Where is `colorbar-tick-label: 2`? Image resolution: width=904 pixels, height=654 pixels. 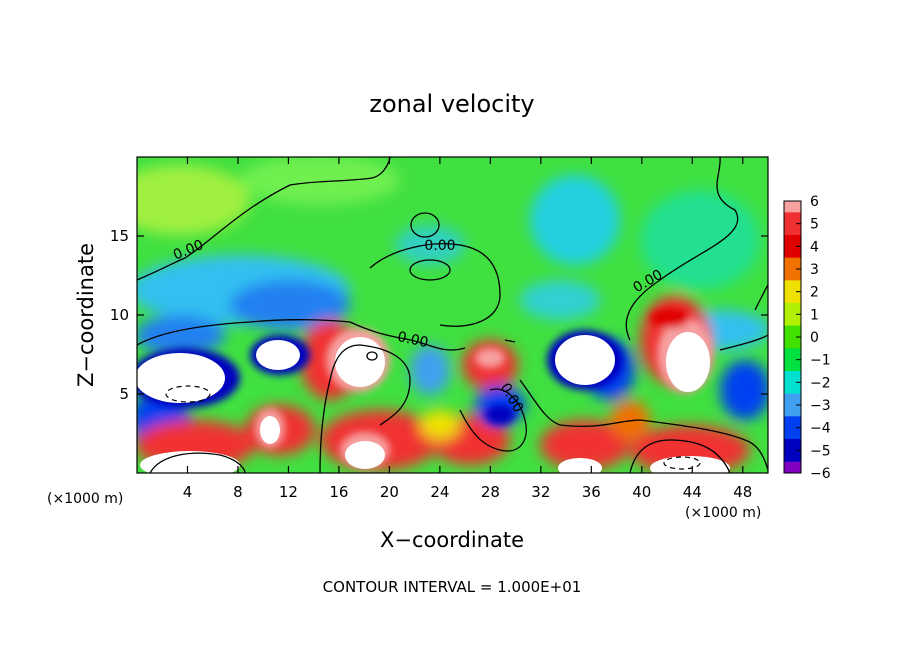
colorbar-tick-label: 2 is located at coordinates (814, 293).